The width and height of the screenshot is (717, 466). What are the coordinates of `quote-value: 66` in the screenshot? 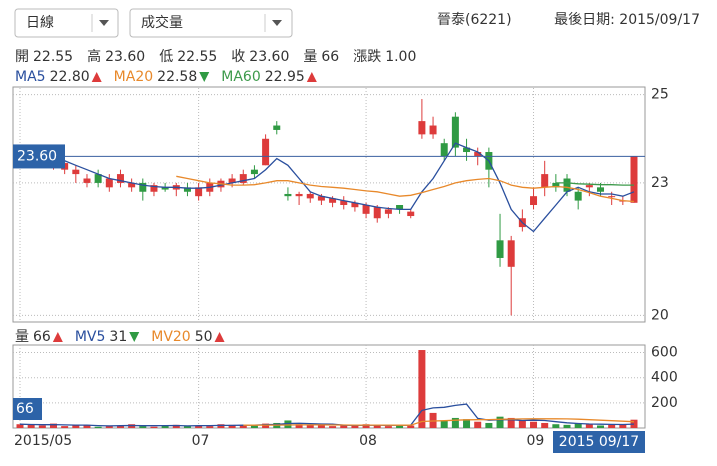 It's located at (330, 57).